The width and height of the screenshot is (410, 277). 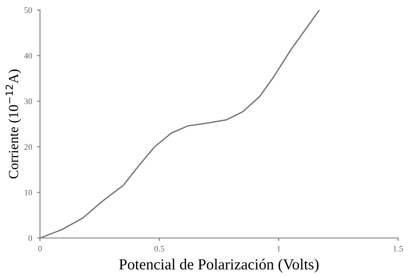 What do you see at coordinates (398, 249) in the screenshot?
I see `x-tick-label: 1.5` at bounding box center [398, 249].